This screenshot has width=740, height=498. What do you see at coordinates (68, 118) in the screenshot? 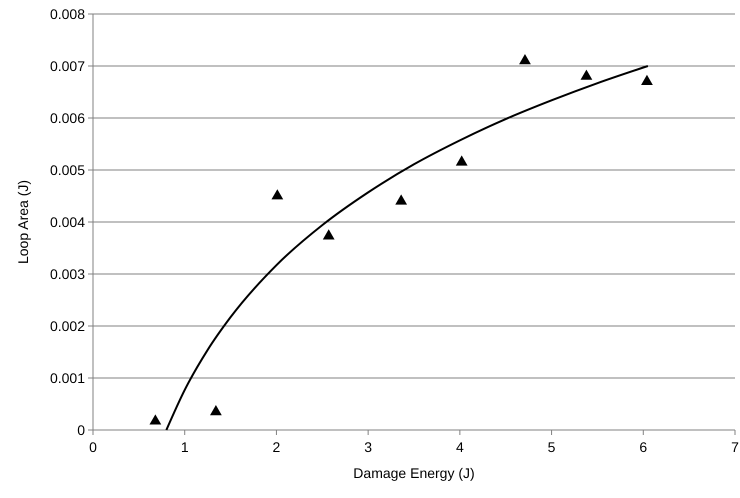
I see `y-tick-label: 0.006` at bounding box center [68, 118].